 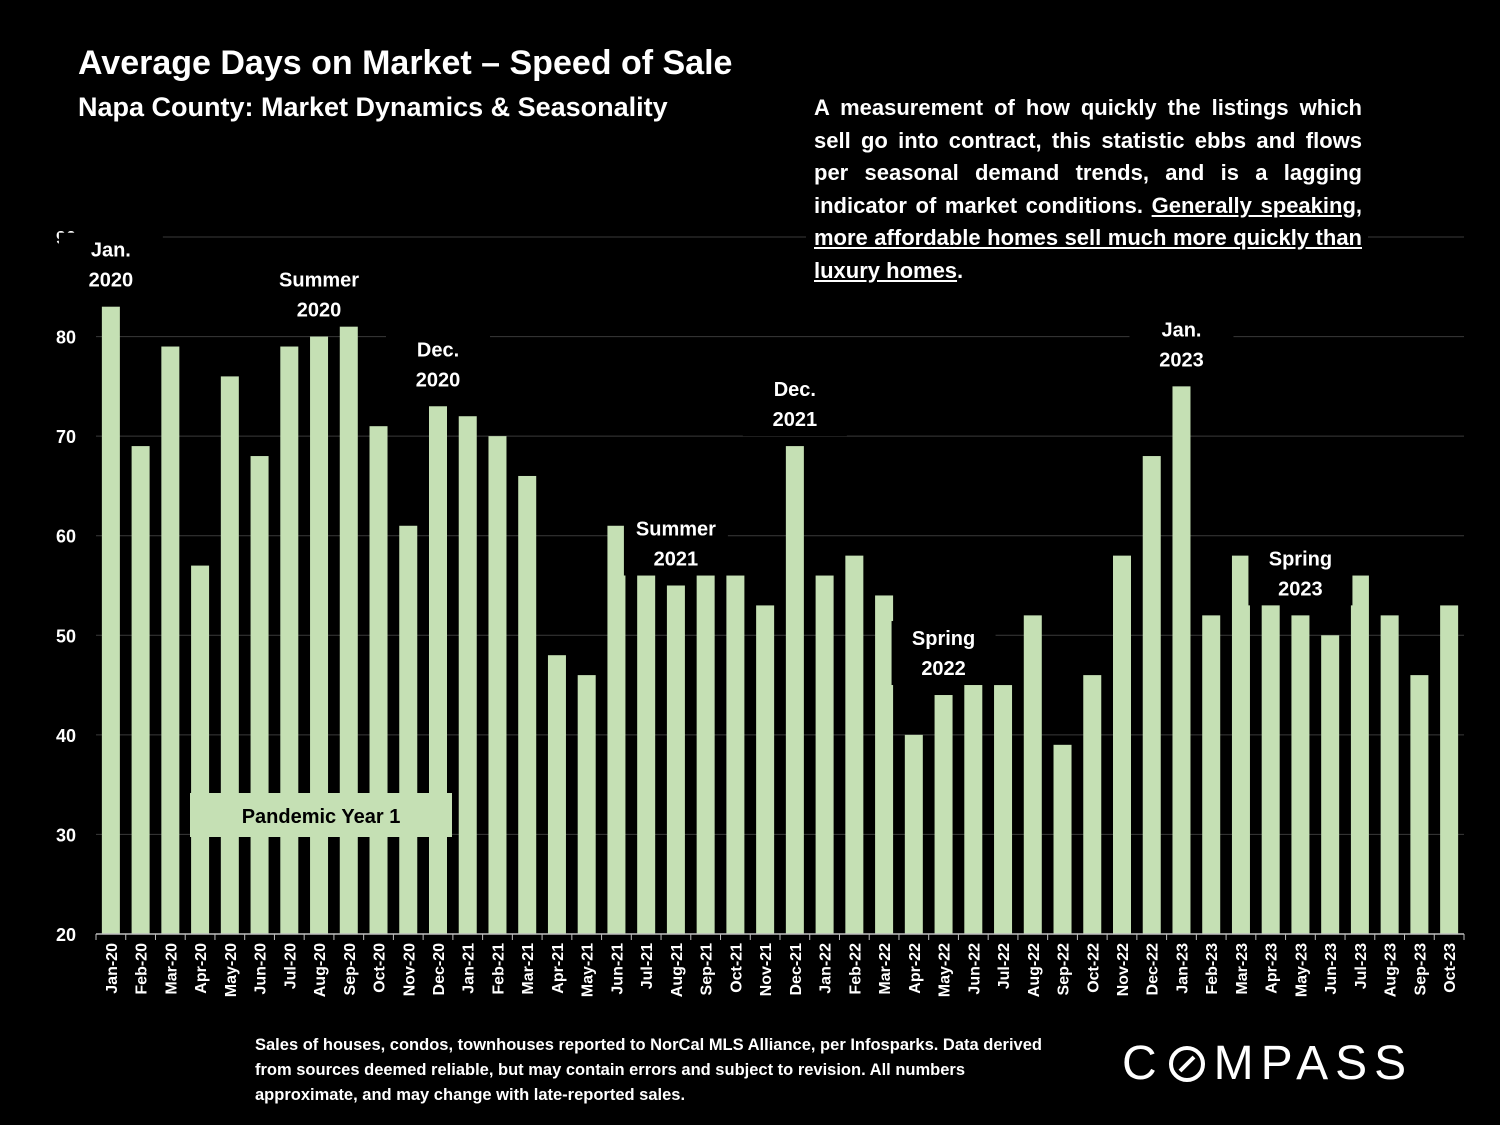 I want to click on x-tick-label: Oct-20, so click(x=380, y=968).